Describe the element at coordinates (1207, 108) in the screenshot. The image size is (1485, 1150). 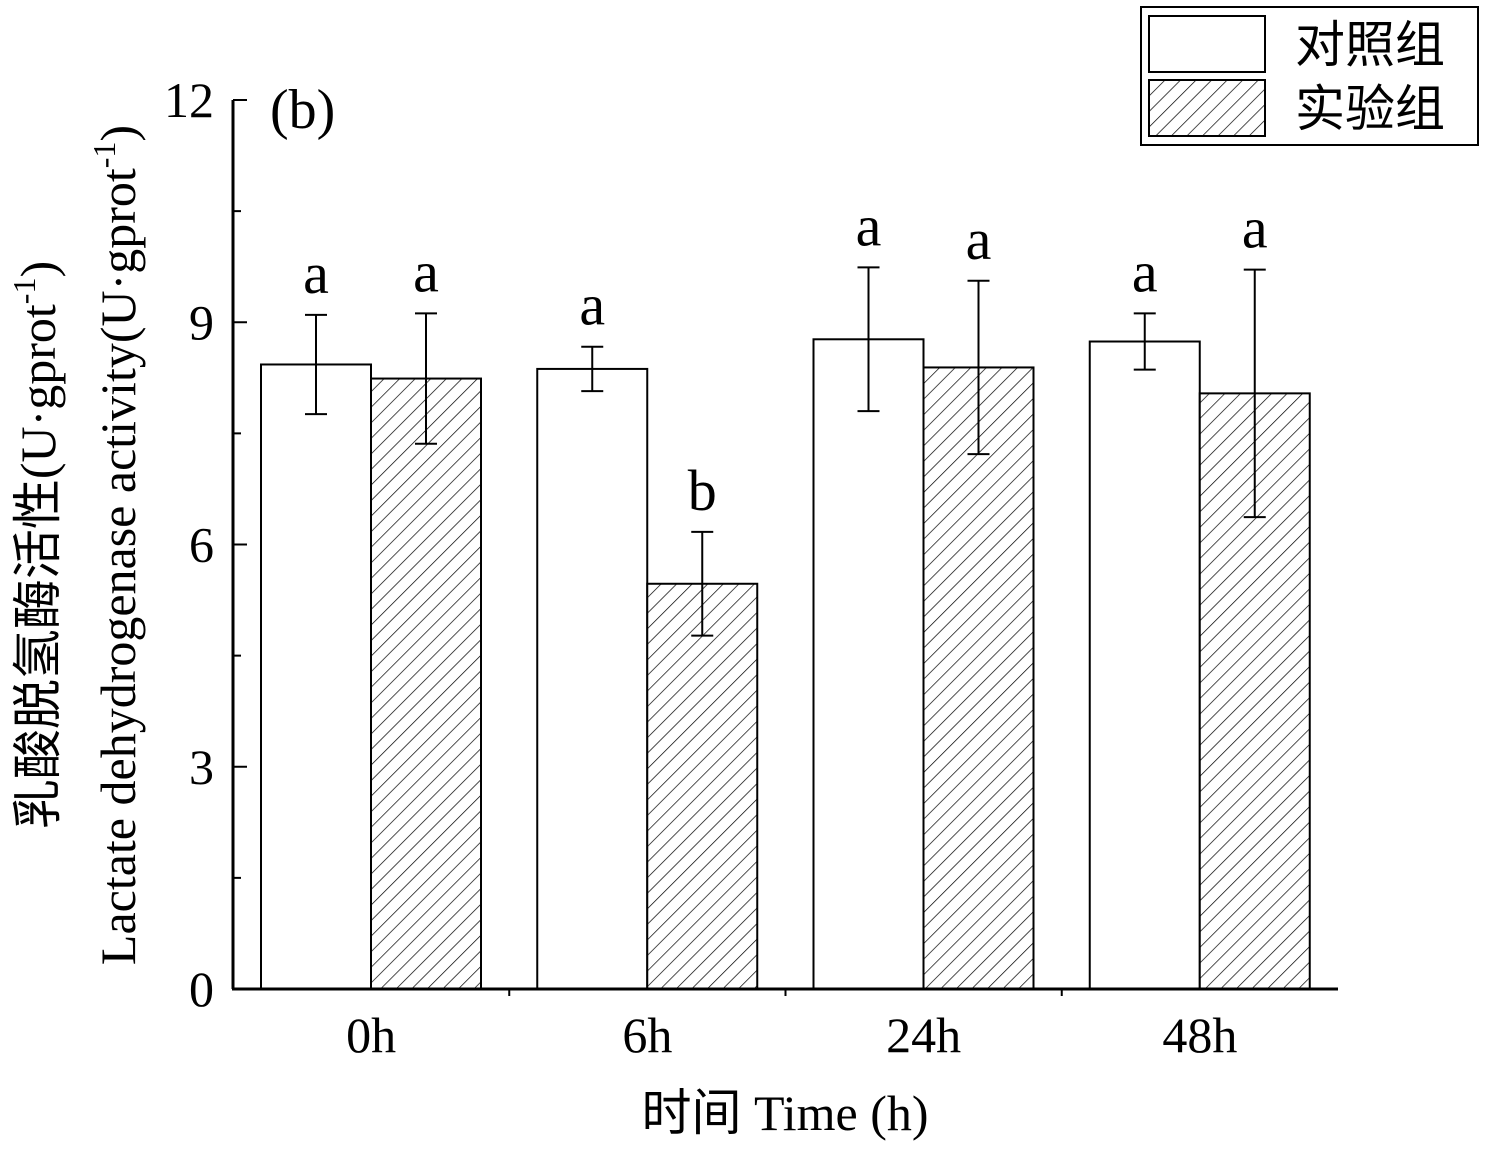
I see `legend-swatch-experiment` at that location.